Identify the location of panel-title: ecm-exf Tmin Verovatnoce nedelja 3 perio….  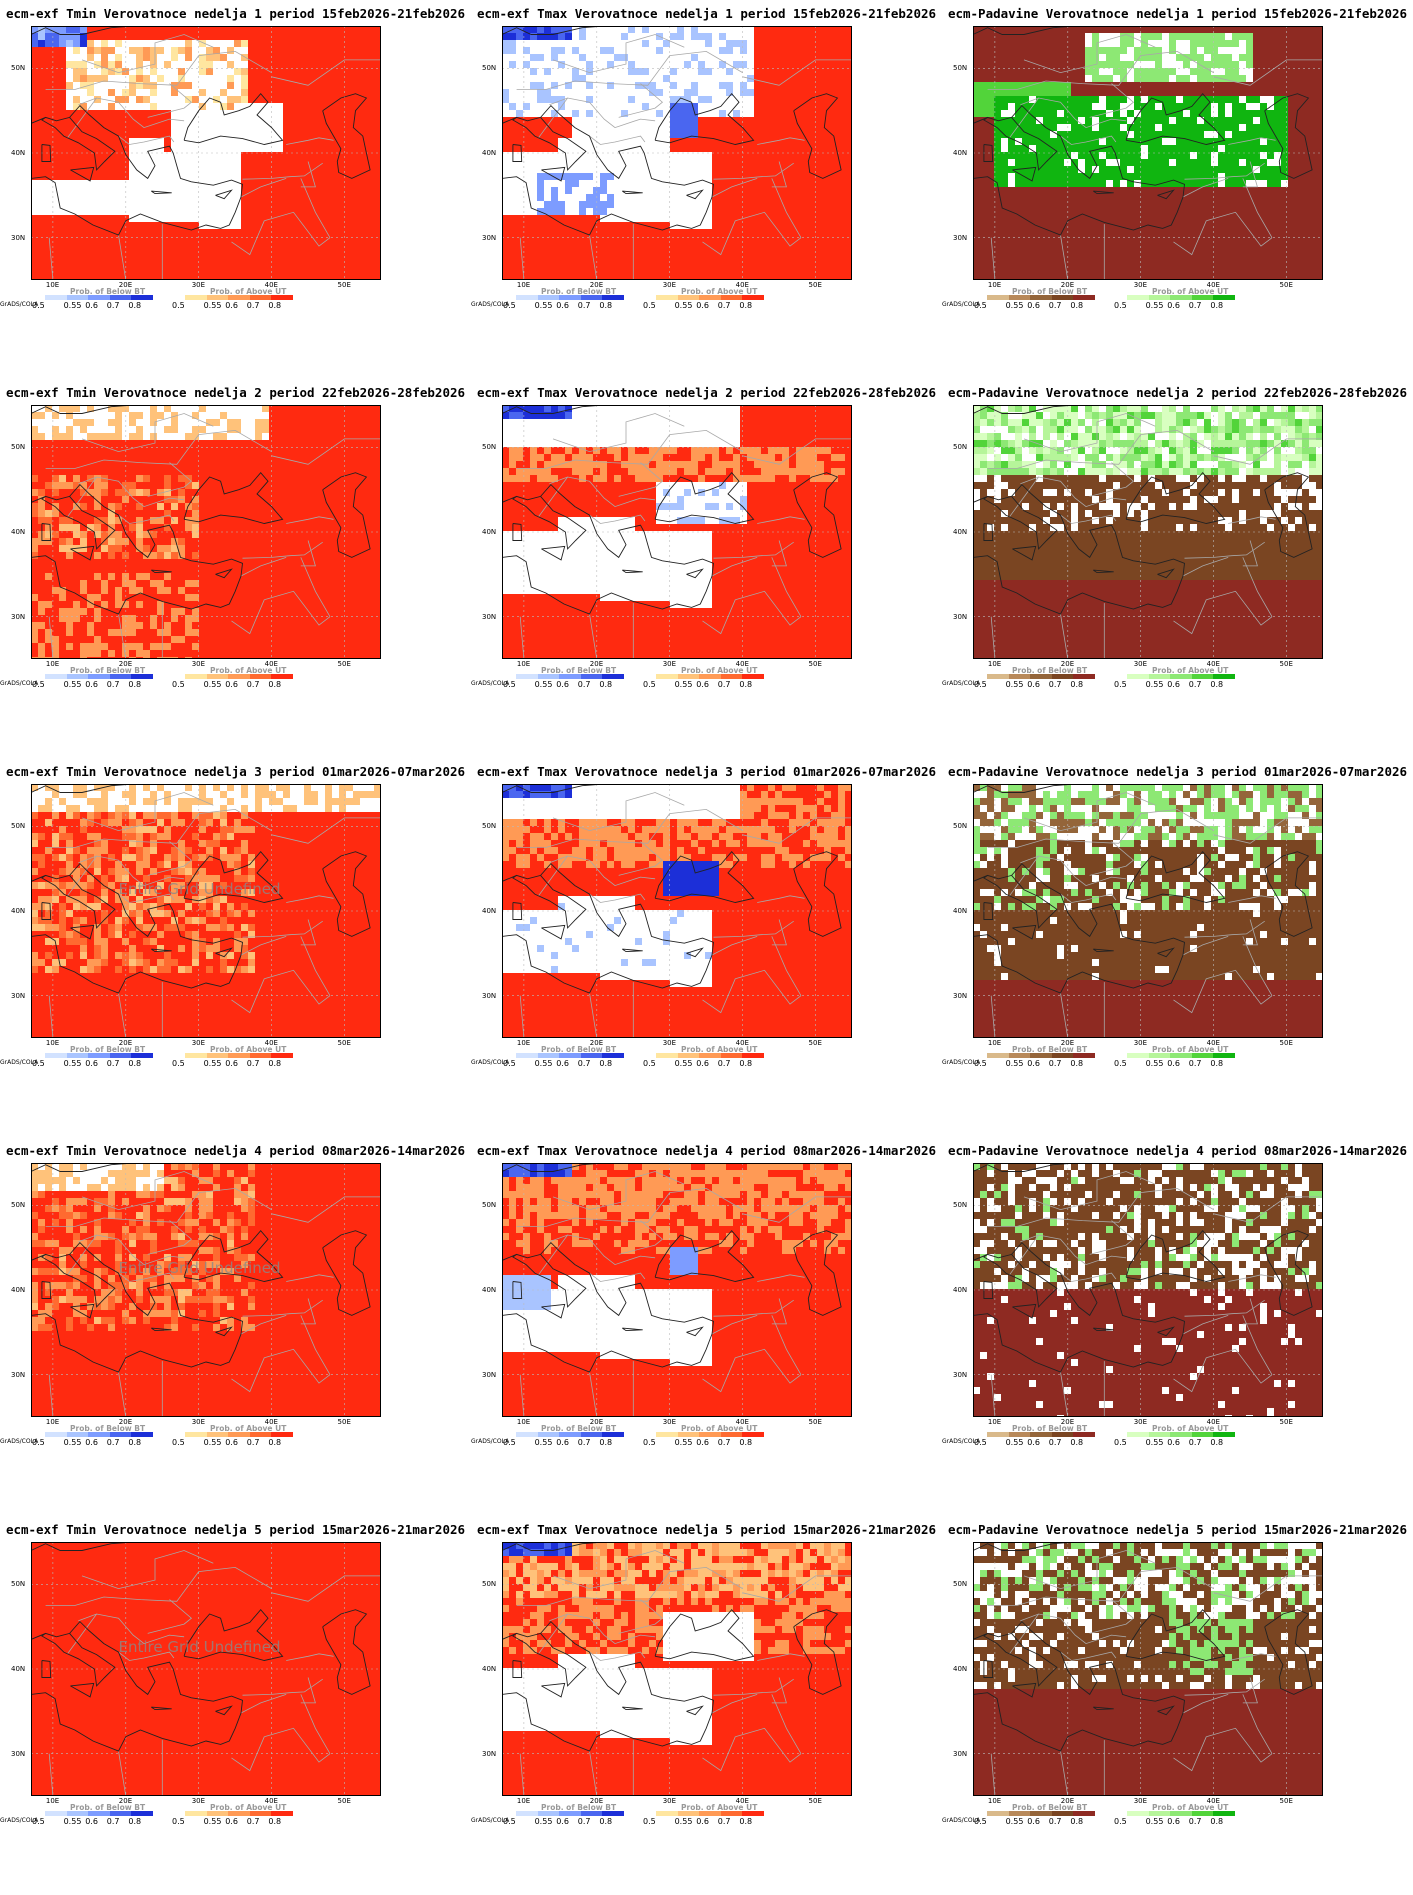
(235, 771).